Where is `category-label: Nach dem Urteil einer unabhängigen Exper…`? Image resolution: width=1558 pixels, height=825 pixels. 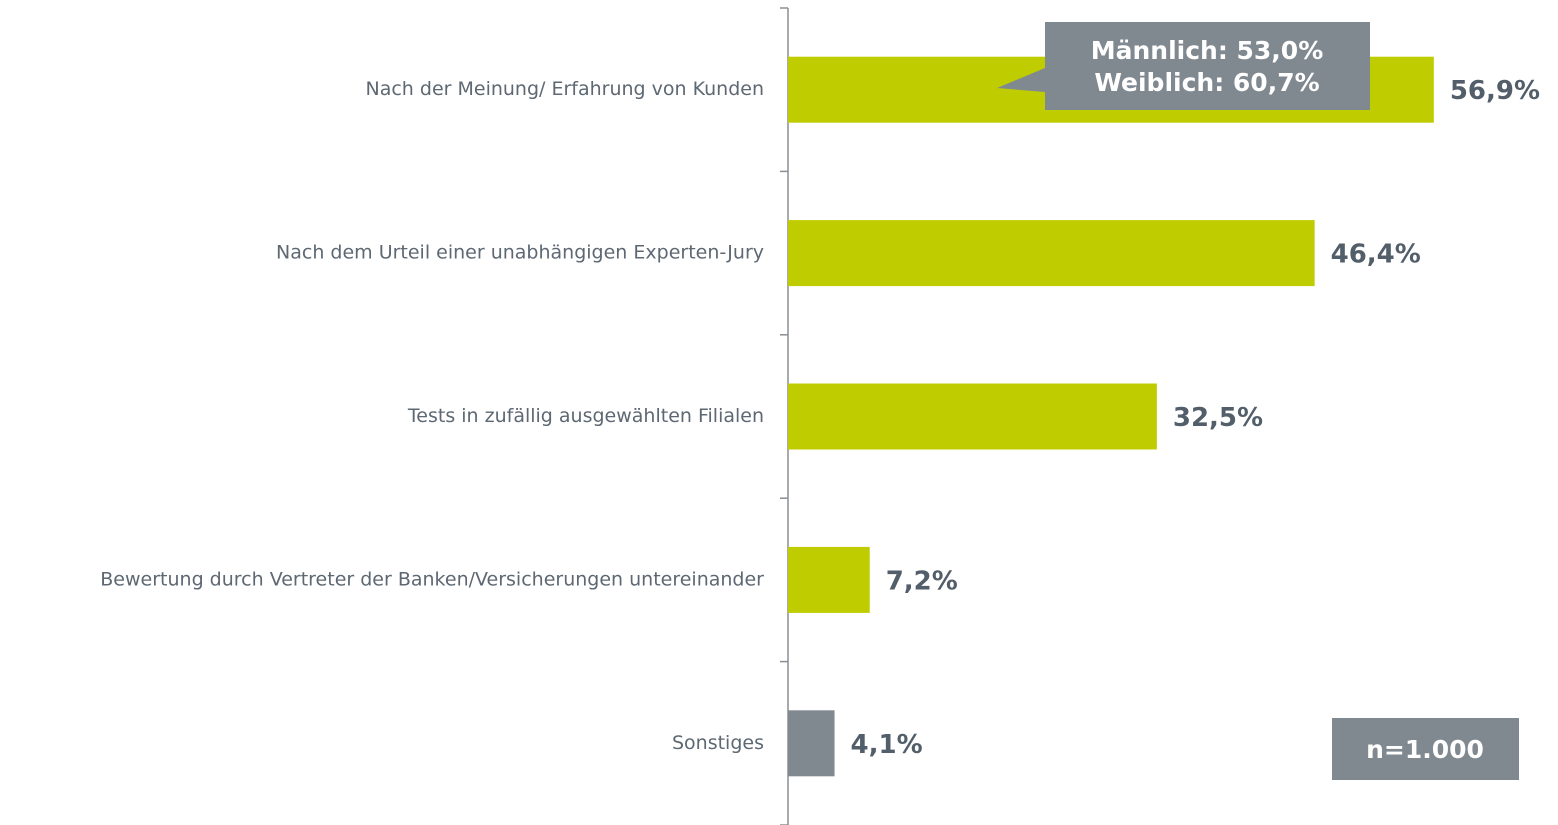 category-label: Nach dem Urteil einer unabhängigen Exper… is located at coordinates (520, 253).